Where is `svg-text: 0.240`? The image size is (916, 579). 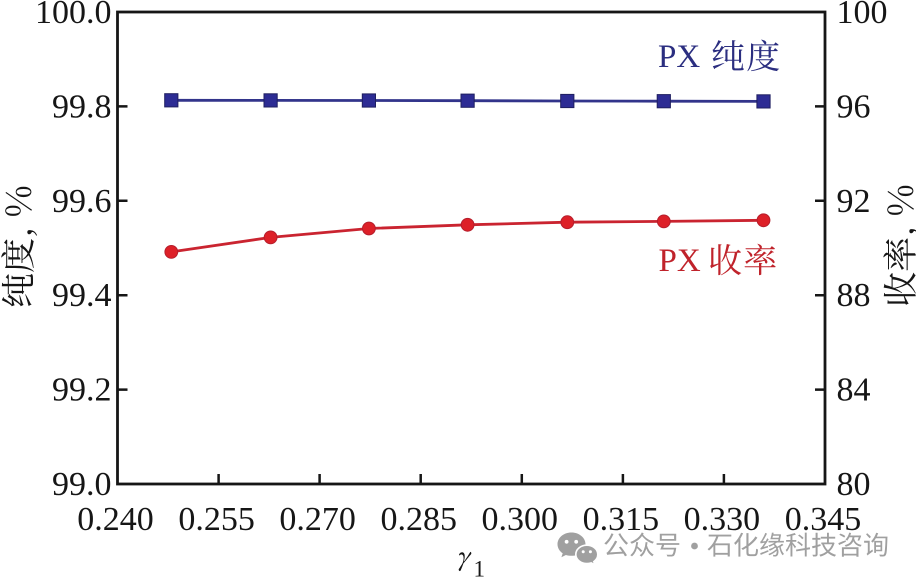 svg-text: 0.240 is located at coordinates (115, 519).